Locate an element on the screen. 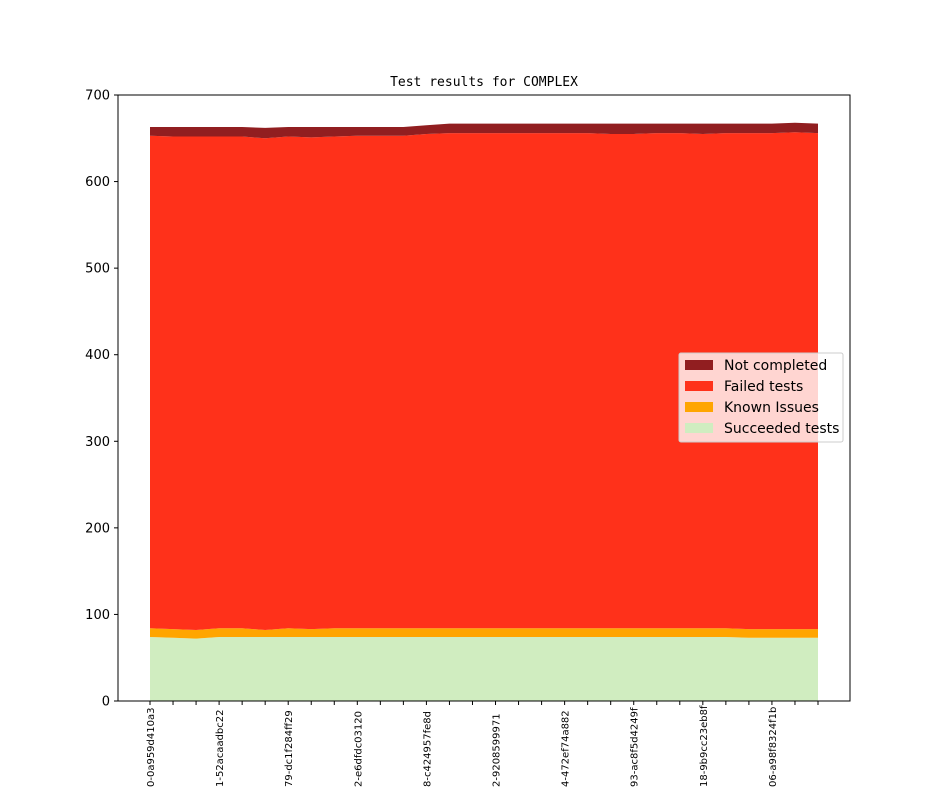 The image size is (944, 787). x-tick-label: 2-9208599971 is located at coordinates (497, 750).